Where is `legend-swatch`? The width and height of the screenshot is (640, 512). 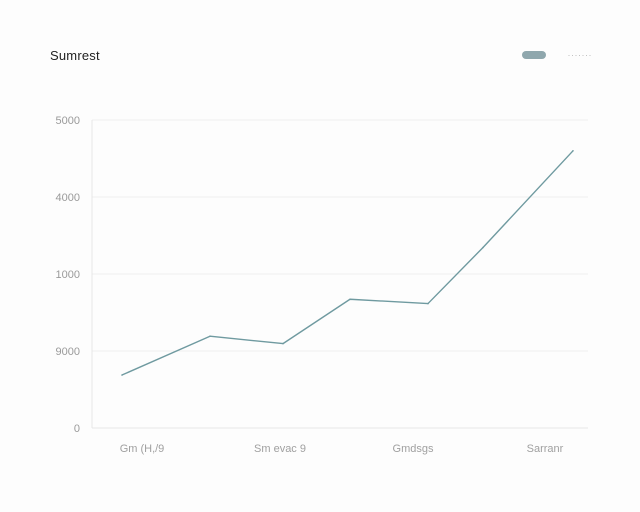 legend-swatch is located at coordinates (533, 55).